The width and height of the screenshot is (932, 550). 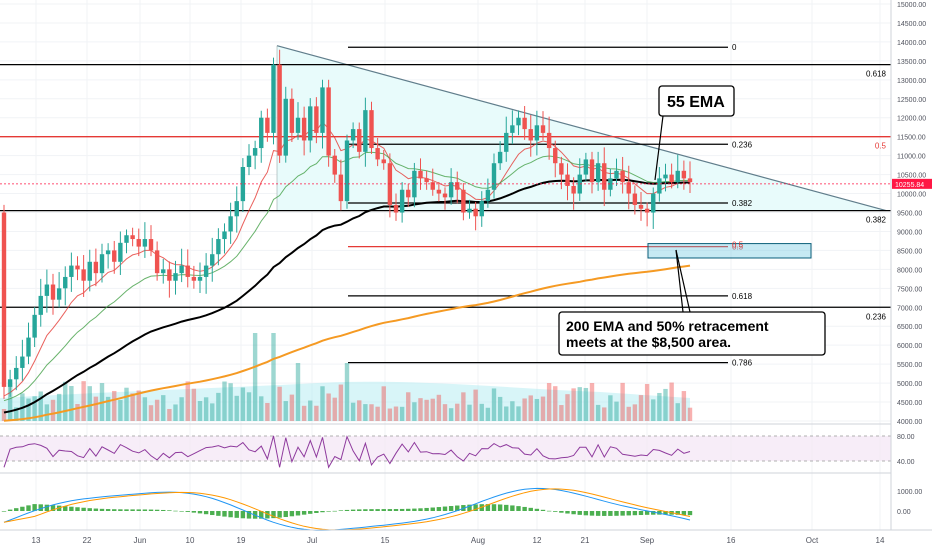 What do you see at coordinates (742, 144) in the screenshot?
I see `fib-label: 0.236` at bounding box center [742, 144].